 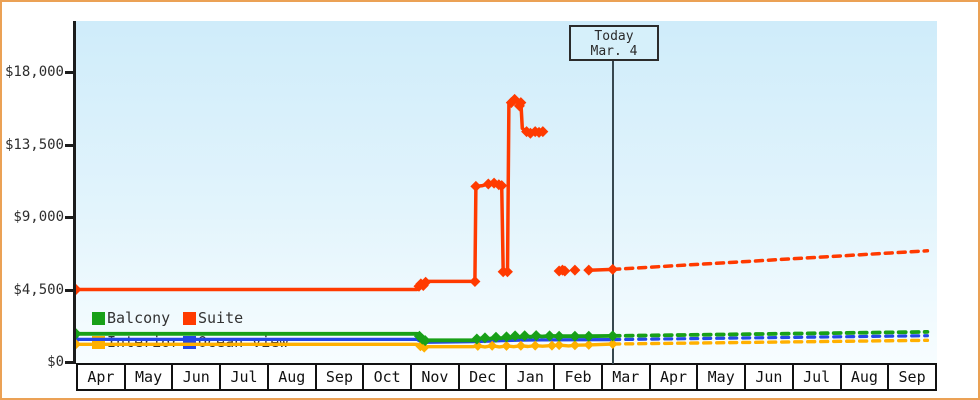 I want to click on y-tick-label: $18,000, so click(x=34, y=72).